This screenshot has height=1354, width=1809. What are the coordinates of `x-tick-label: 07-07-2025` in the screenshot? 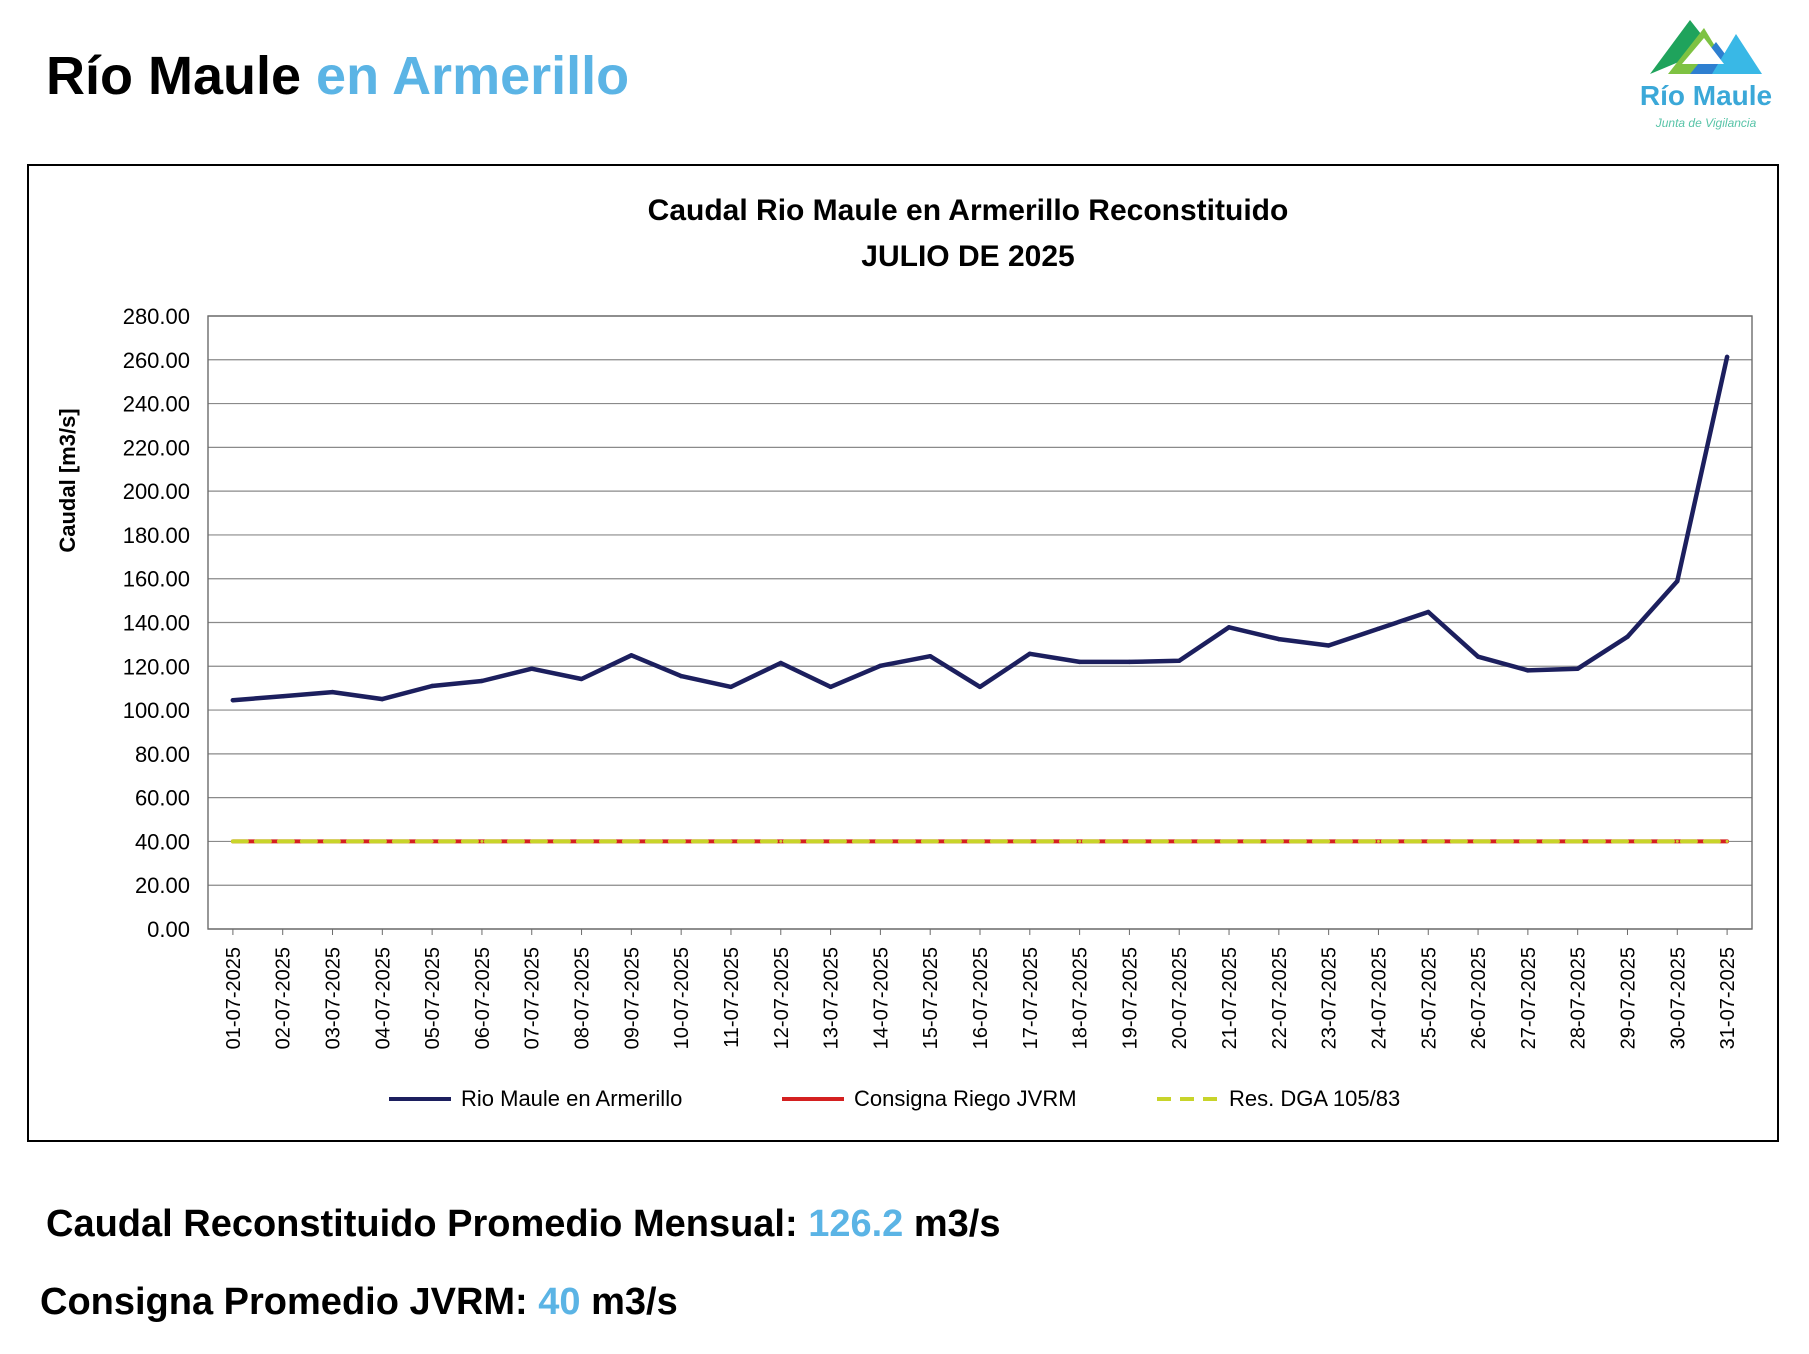 It's located at (533, 998).